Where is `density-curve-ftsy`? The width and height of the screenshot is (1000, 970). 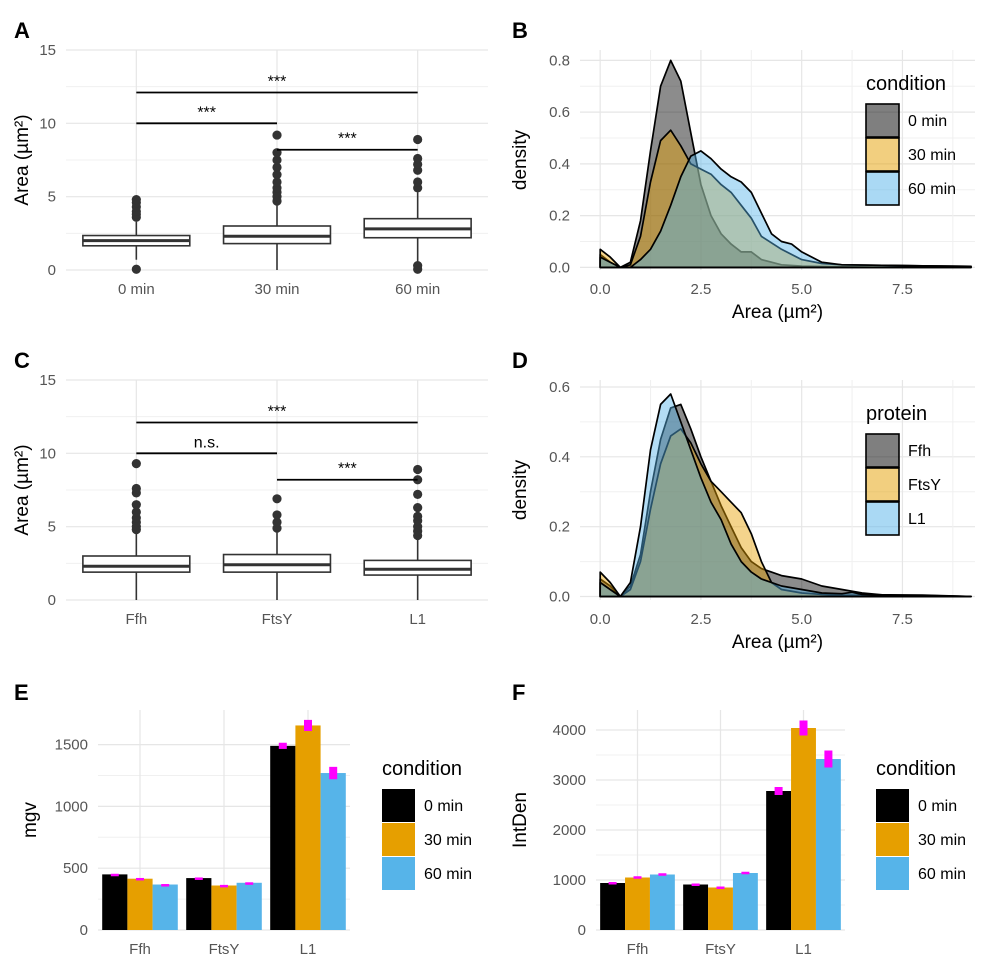
density-curve-ftsy is located at coordinates (785, 513).